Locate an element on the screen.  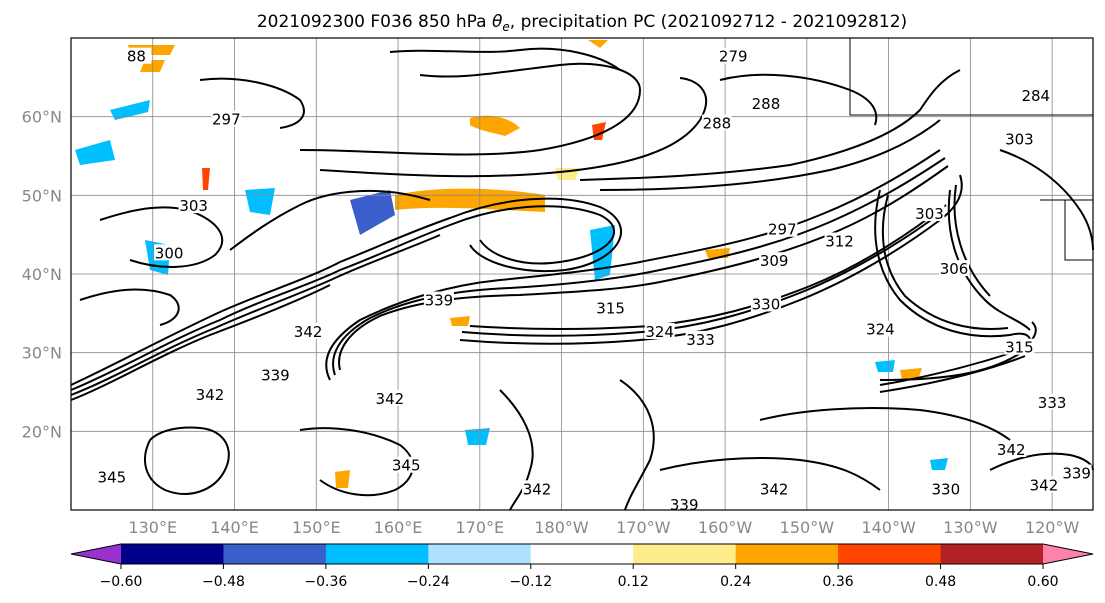
contour-label: 297 is located at coordinates (782, 230).